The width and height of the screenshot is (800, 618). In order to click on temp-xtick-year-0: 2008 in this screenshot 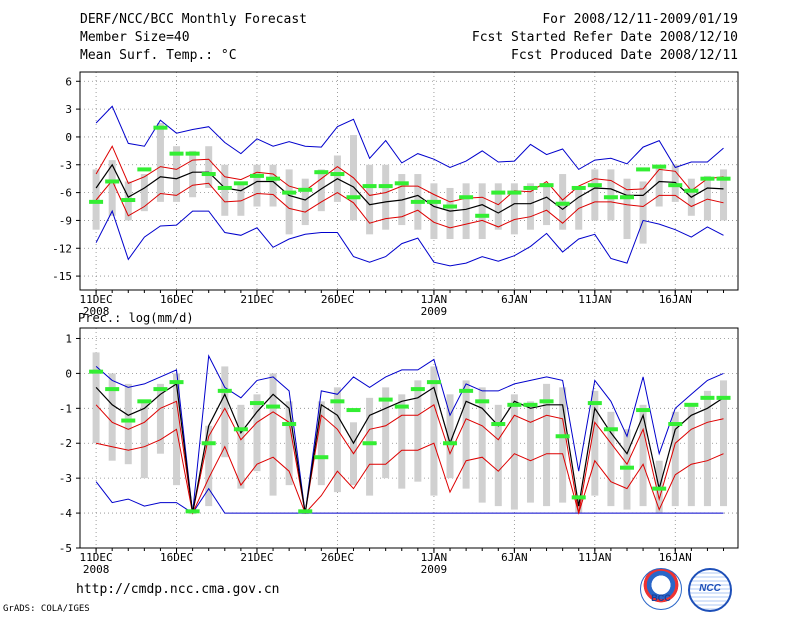, I will do `click(96, 311)`.